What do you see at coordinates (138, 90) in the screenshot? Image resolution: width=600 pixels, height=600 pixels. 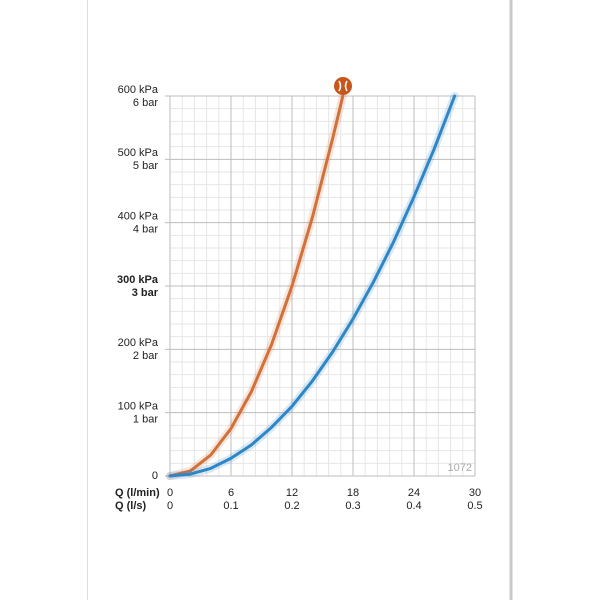 I see `y-tick-label: 600 kPa` at bounding box center [138, 90].